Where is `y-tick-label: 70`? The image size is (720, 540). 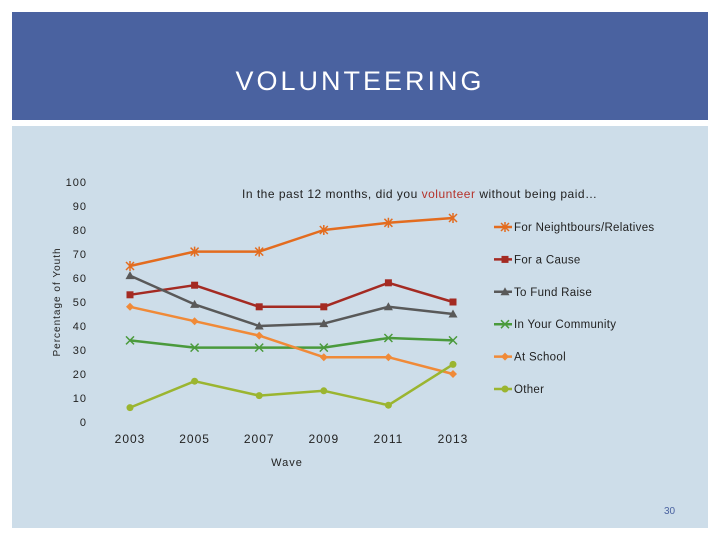
y-tick-label: 70 is located at coordinates (80, 255).